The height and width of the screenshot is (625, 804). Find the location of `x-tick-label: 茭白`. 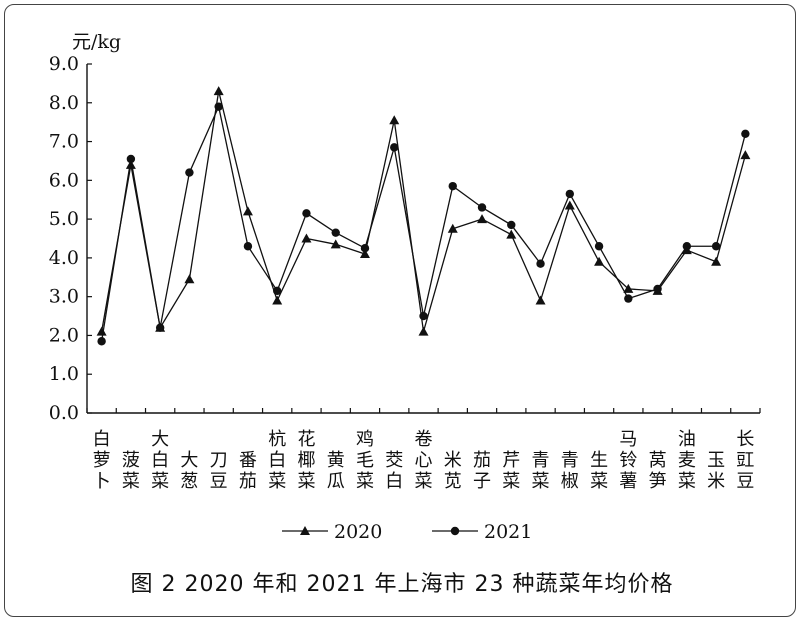

x-tick-label: 茭白 is located at coordinates (394, 471).